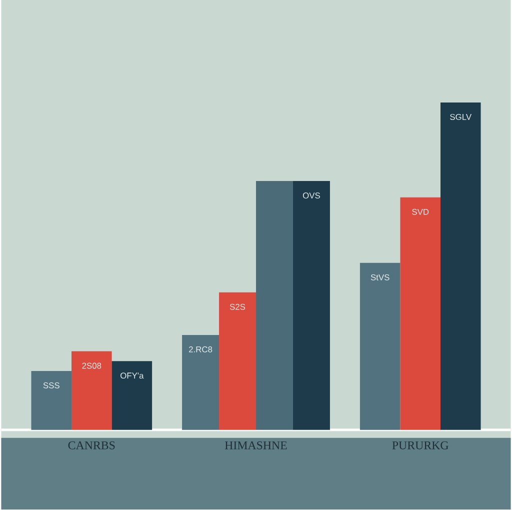 Image resolution: width=512 pixels, height=510 pixels. Describe the element at coordinates (200, 349) in the screenshot. I see `annotation: 2.RC8` at that location.